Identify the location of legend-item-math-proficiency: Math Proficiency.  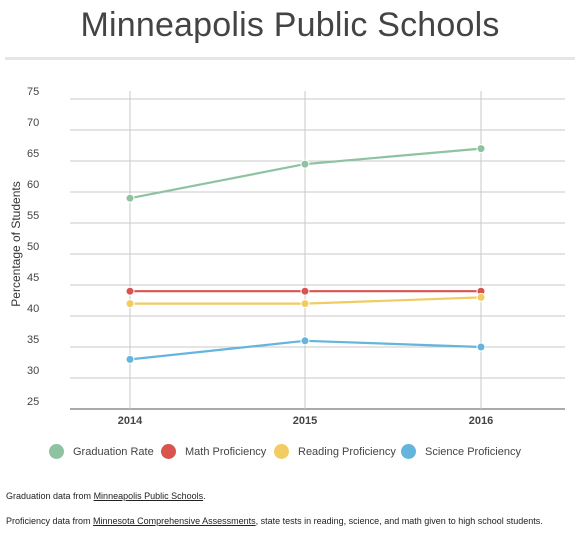
(213, 451).